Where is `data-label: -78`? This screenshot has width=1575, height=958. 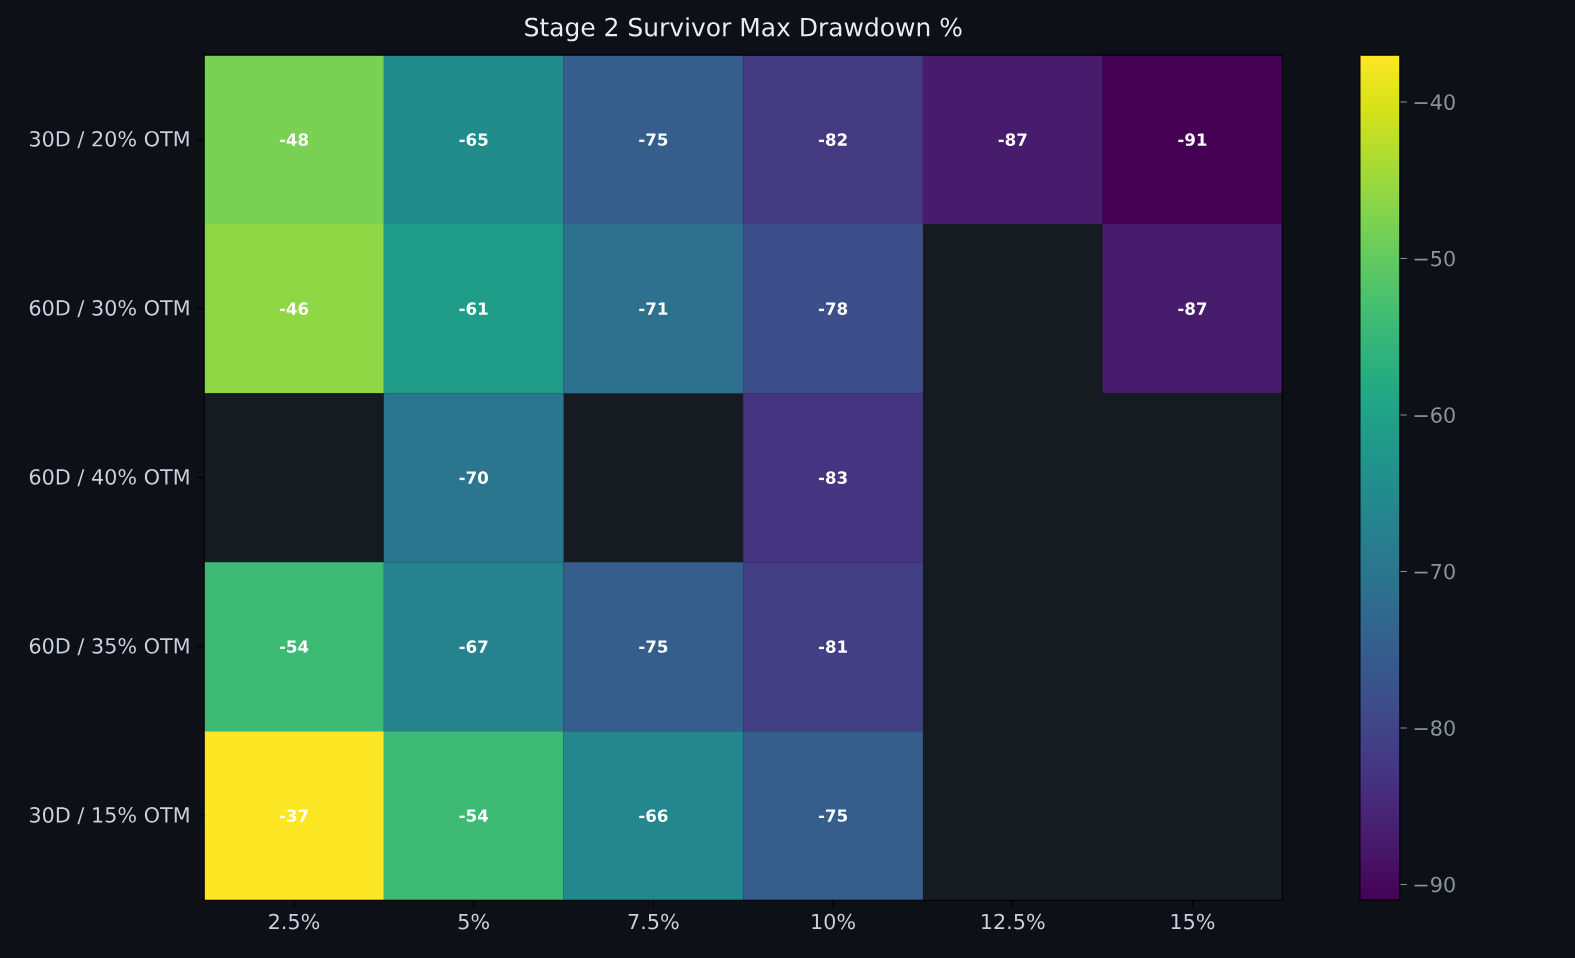 data-label: -78 is located at coordinates (833, 308).